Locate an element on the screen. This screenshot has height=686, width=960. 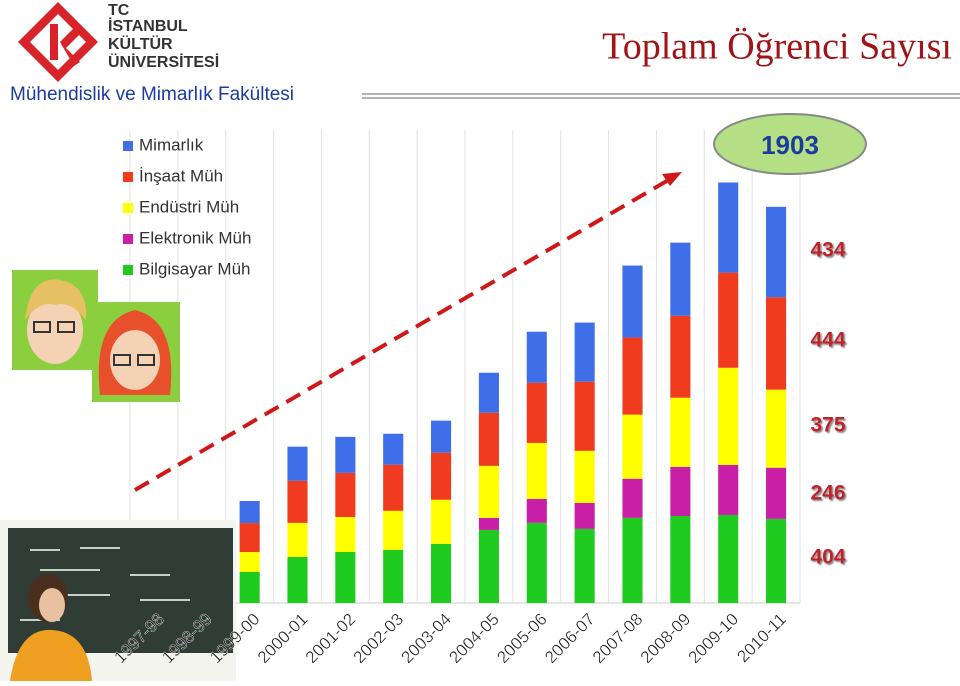
x-tick-label: 2002-03 is located at coordinates (379, 639).